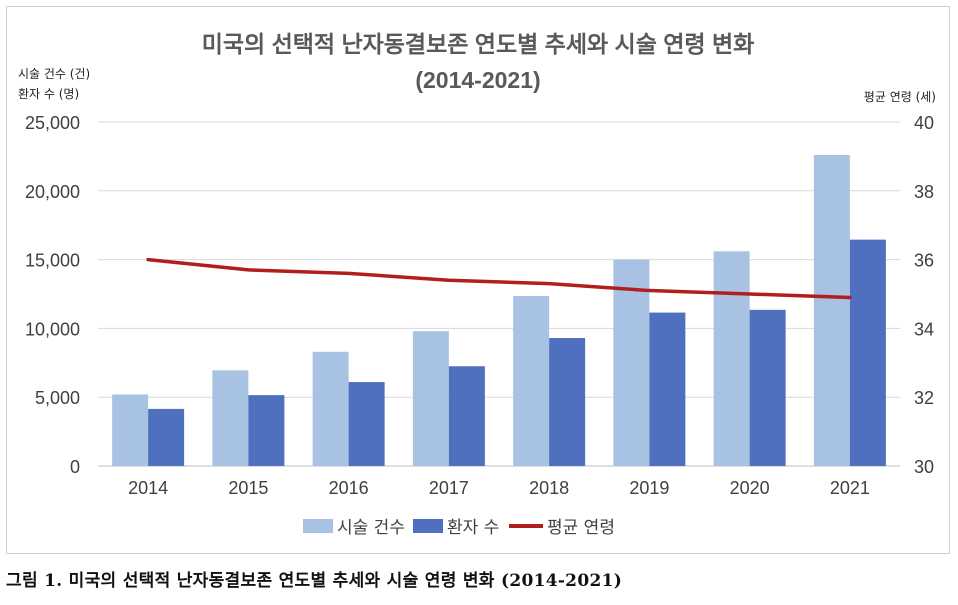 The height and width of the screenshot is (605, 958). What do you see at coordinates (57, 398) in the screenshot?
I see `y-left-tick-label: 5,000` at bounding box center [57, 398].